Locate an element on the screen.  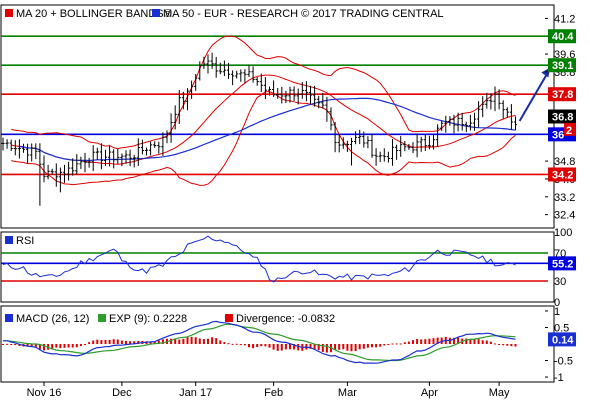
macd-lines is located at coordinates (259, 342).